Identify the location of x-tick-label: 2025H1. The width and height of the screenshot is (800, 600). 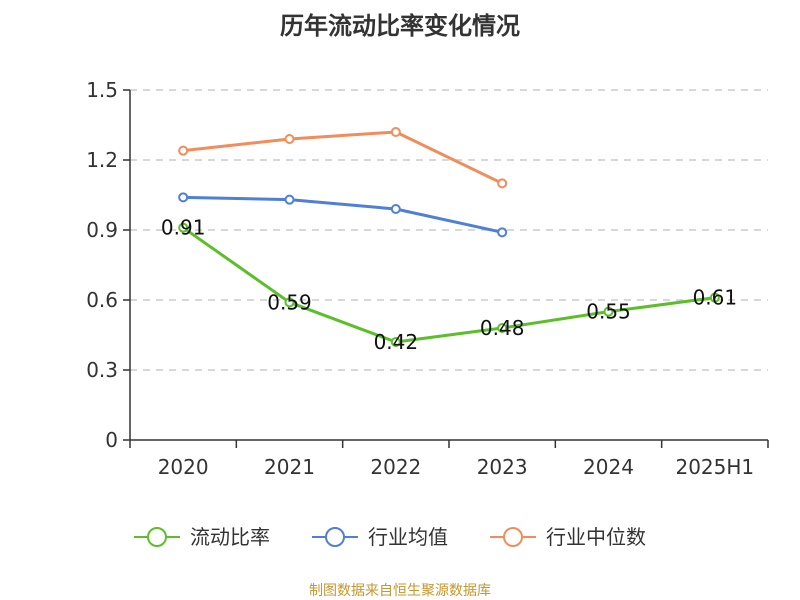
(714, 467).